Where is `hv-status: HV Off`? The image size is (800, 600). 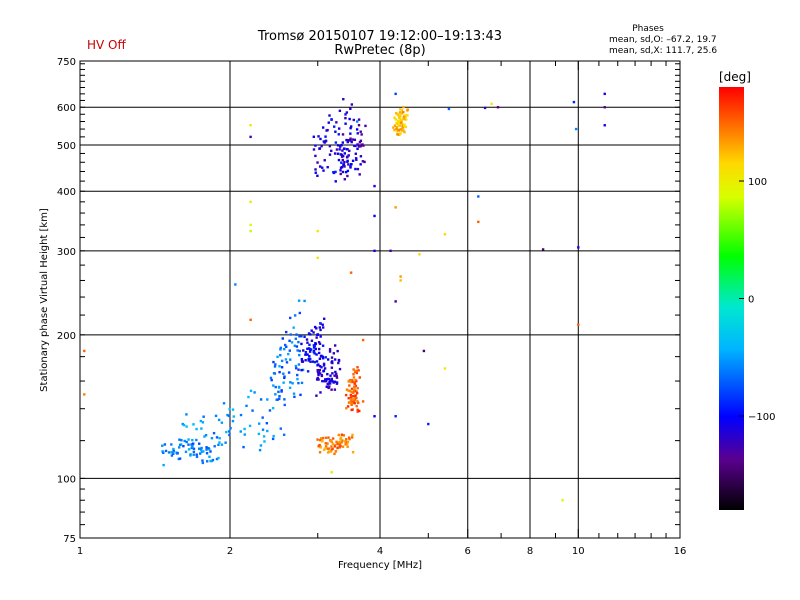 hv-status: HV Off is located at coordinates (106, 45).